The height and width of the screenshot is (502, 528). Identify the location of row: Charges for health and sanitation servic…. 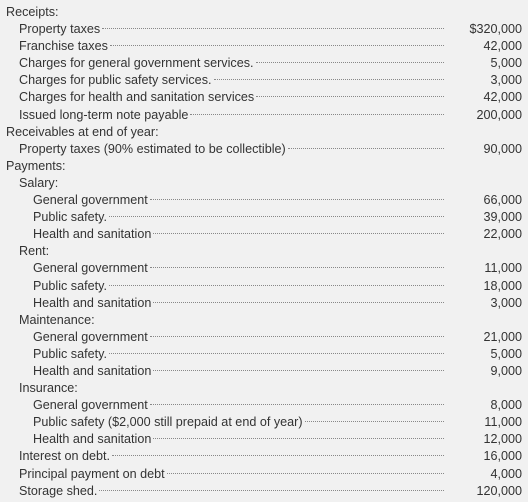
(264, 97).